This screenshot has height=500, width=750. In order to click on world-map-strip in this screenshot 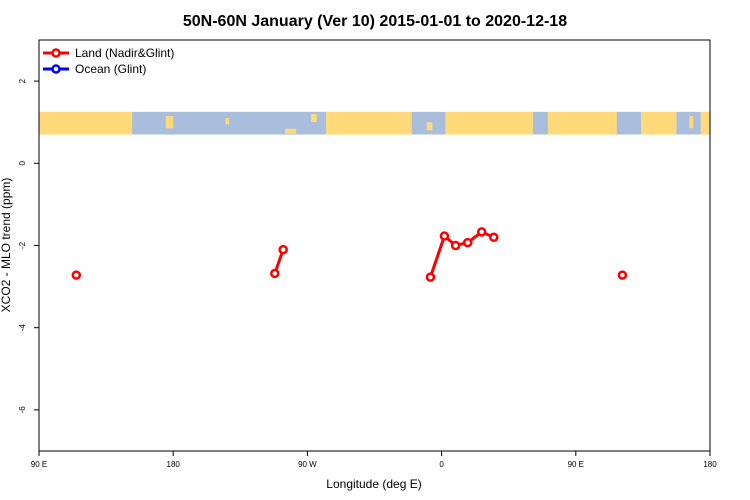, I will do `click(374, 123)`.